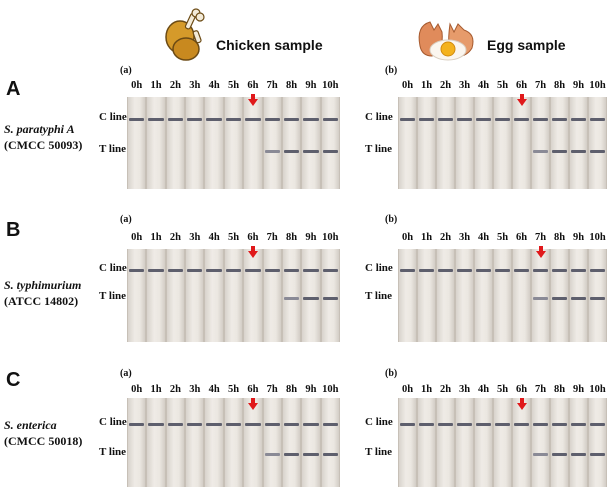 The height and width of the screenshot is (497, 609). What do you see at coordinates (233, 389) in the screenshot?
I see `hour-label: 5h` at bounding box center [233, 389].